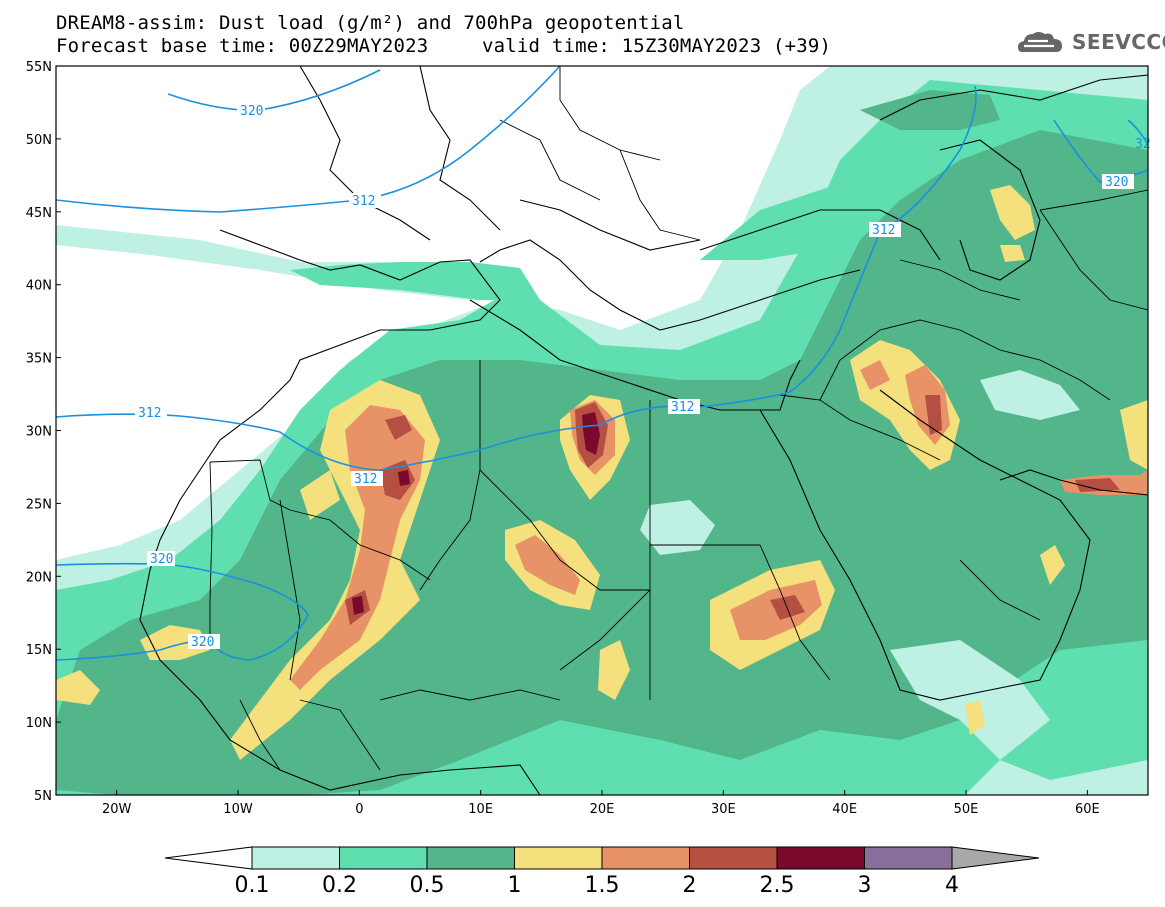 The height and width of the screenshot is (907, 1165). What do you see at coordinates (238, 809) in the screenshot?
I see `lon-label: 10W` at bounding box center [238, 809].